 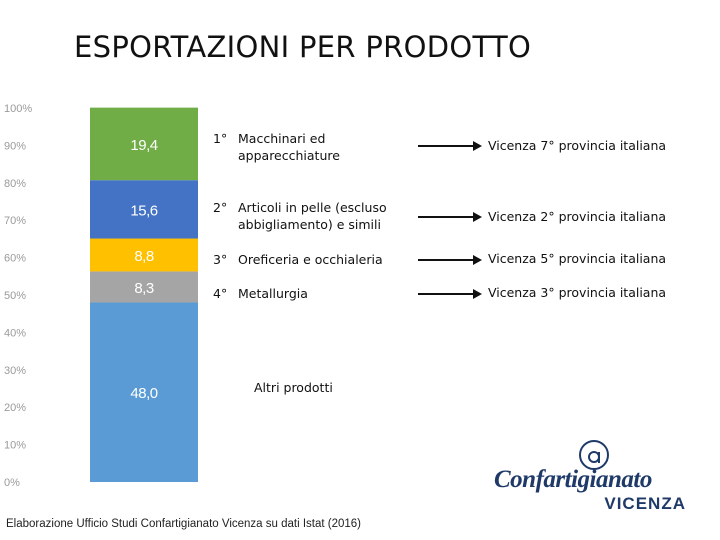 What do you see at coordinates (220, 259) in the screenshot?
I see `product-rank: 3°` at bounding box center [220, 259].